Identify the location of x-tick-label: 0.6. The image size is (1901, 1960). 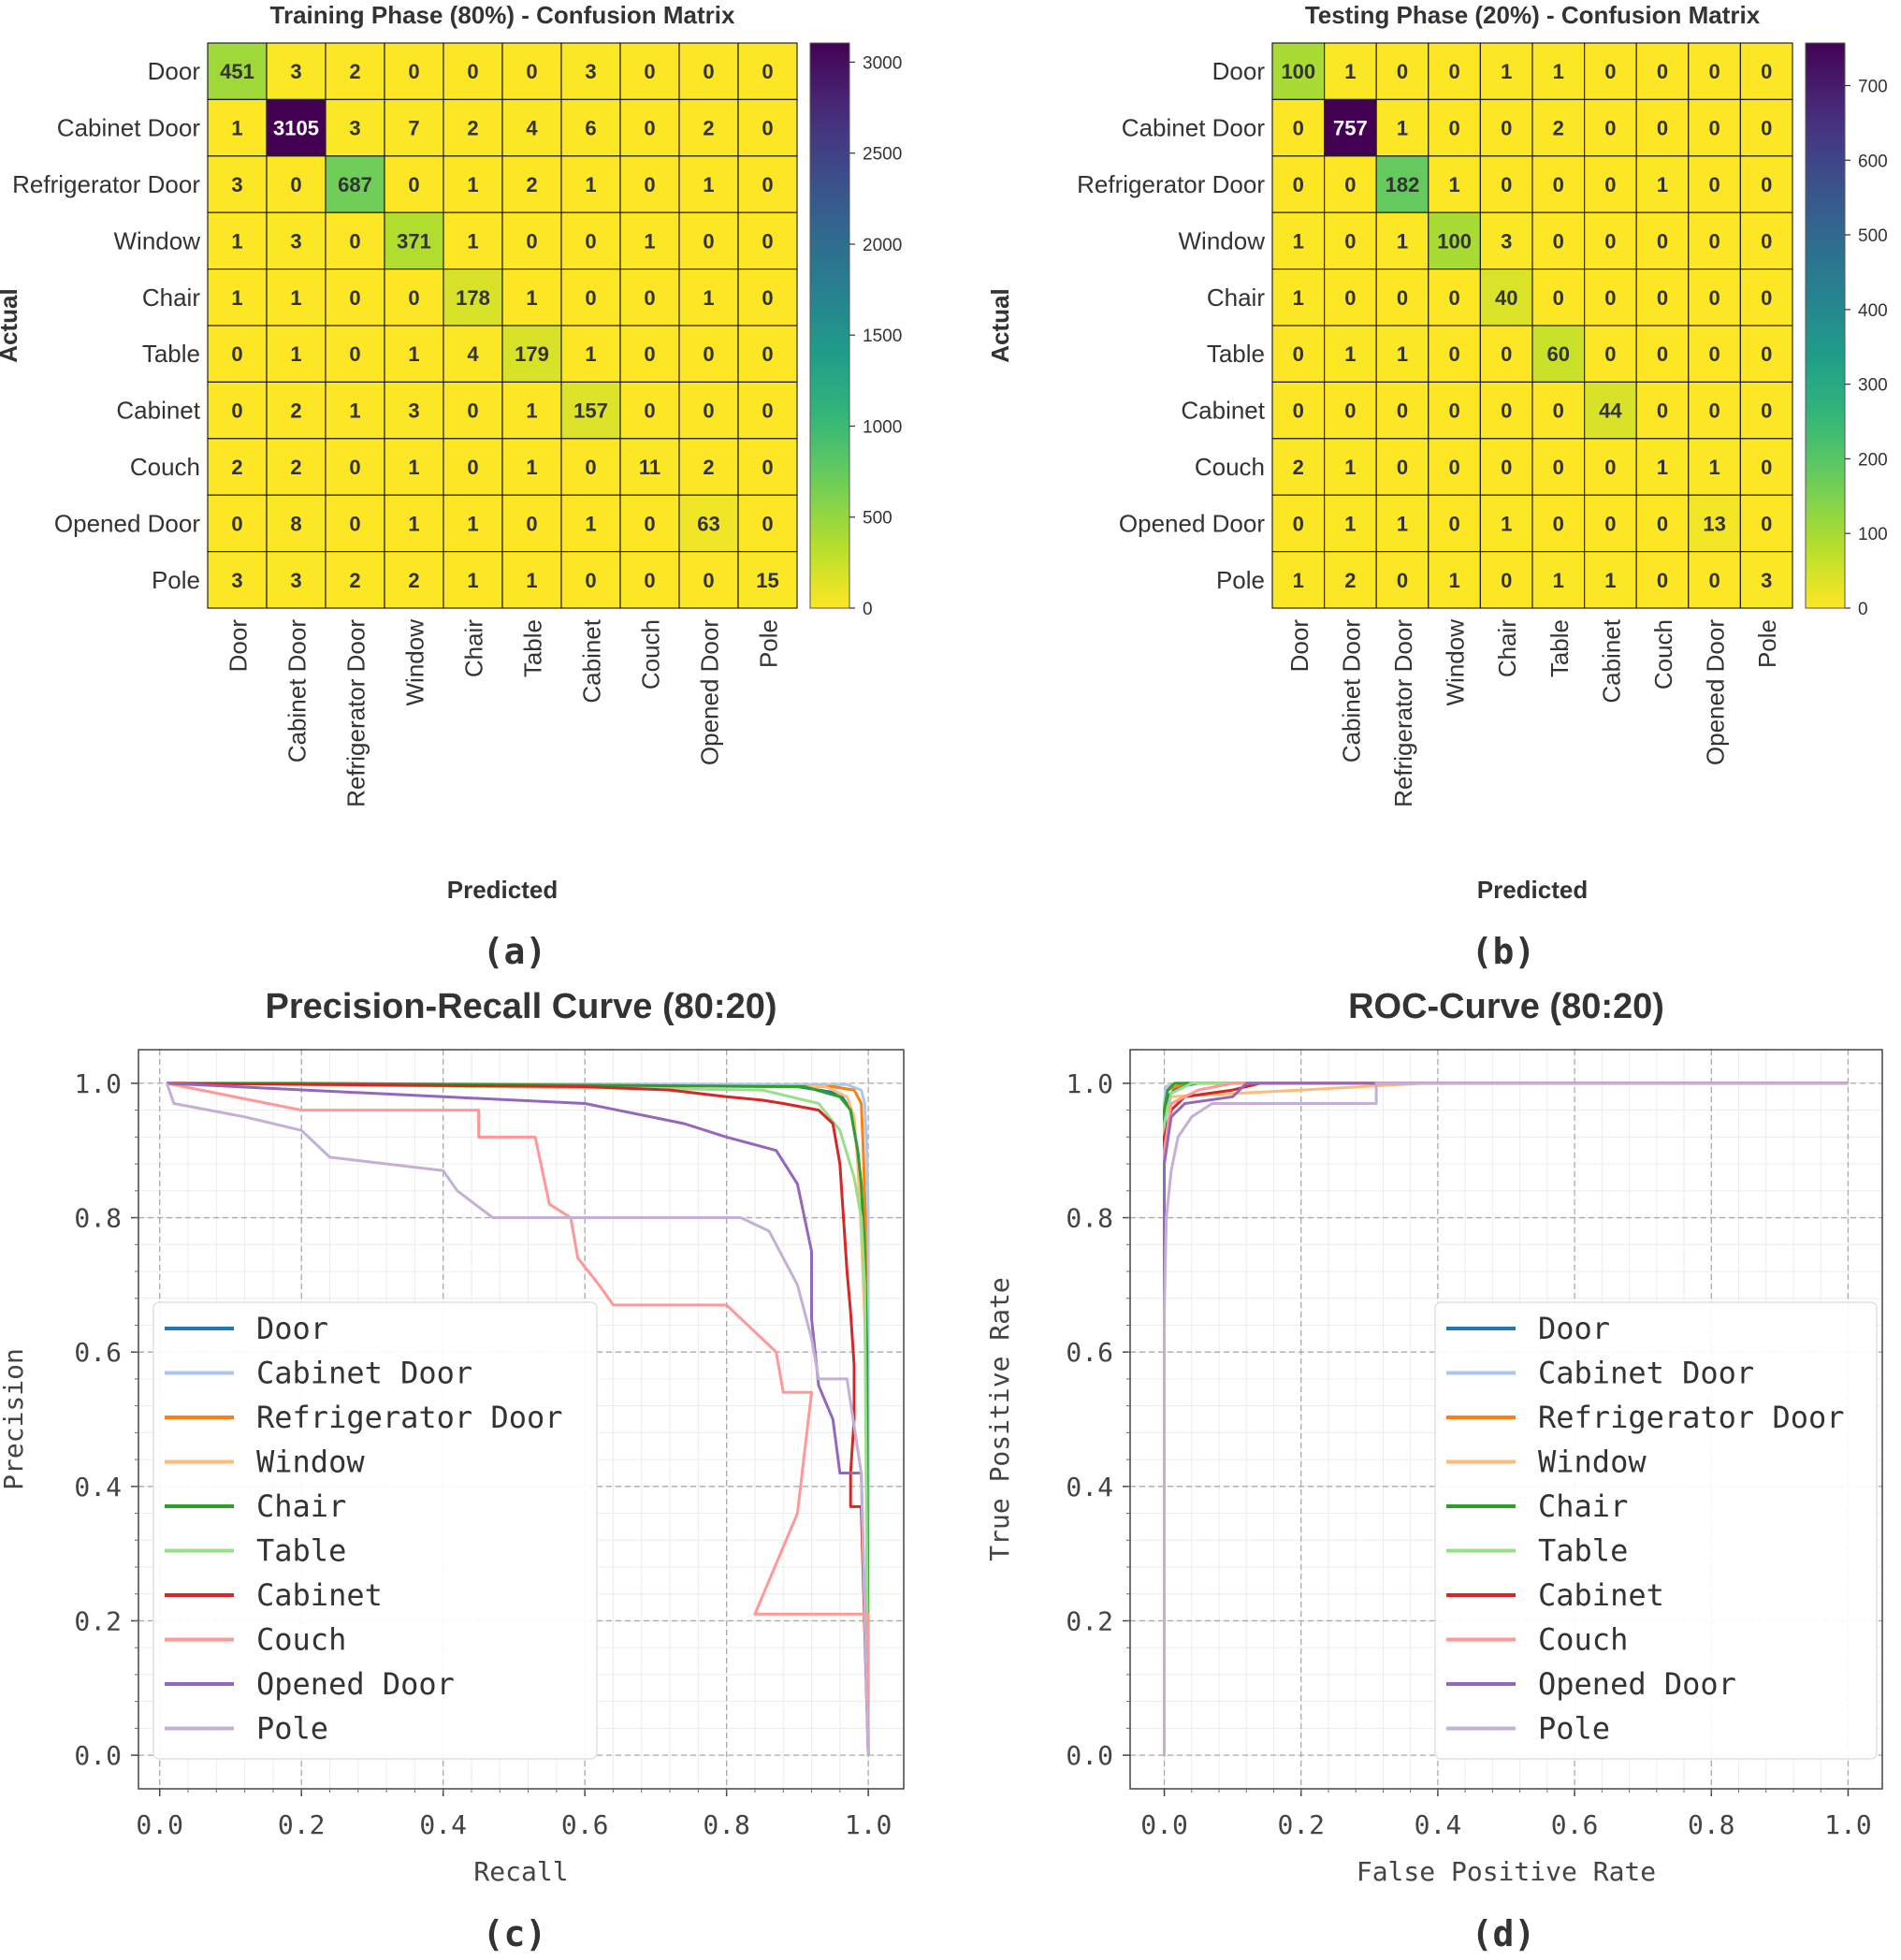
(1575, 1825).